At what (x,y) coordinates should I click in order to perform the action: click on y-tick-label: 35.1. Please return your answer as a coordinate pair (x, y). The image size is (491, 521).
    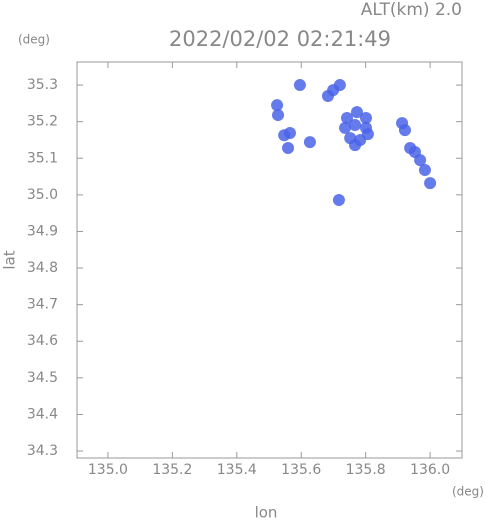
    Looking at the image, I should click on (42, 158).